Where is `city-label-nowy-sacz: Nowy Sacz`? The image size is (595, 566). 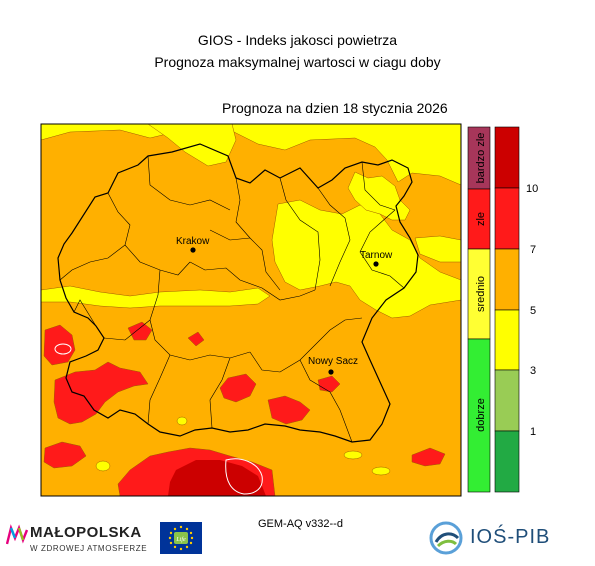
city-label-nowy-sacz: Nowy Sacz is located at coordinates (333, 361).